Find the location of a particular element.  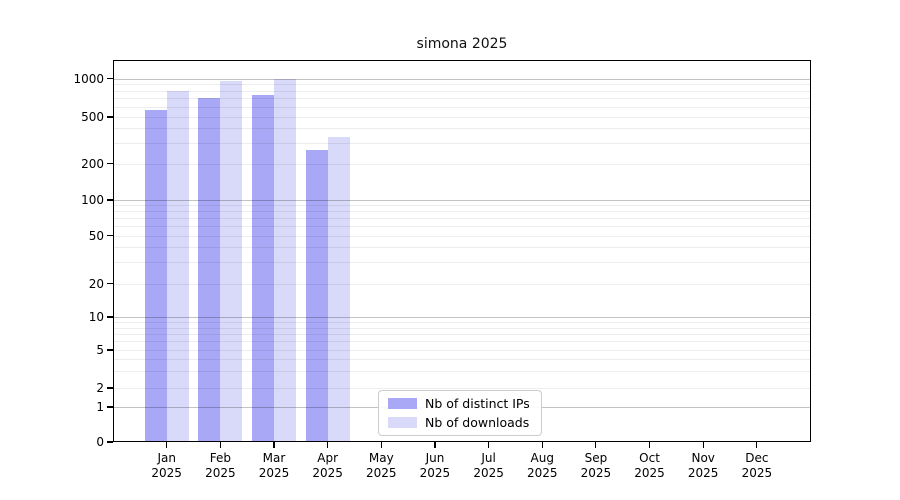

x-tick-label: Oct 2025 is located at coordinates (649, 465).